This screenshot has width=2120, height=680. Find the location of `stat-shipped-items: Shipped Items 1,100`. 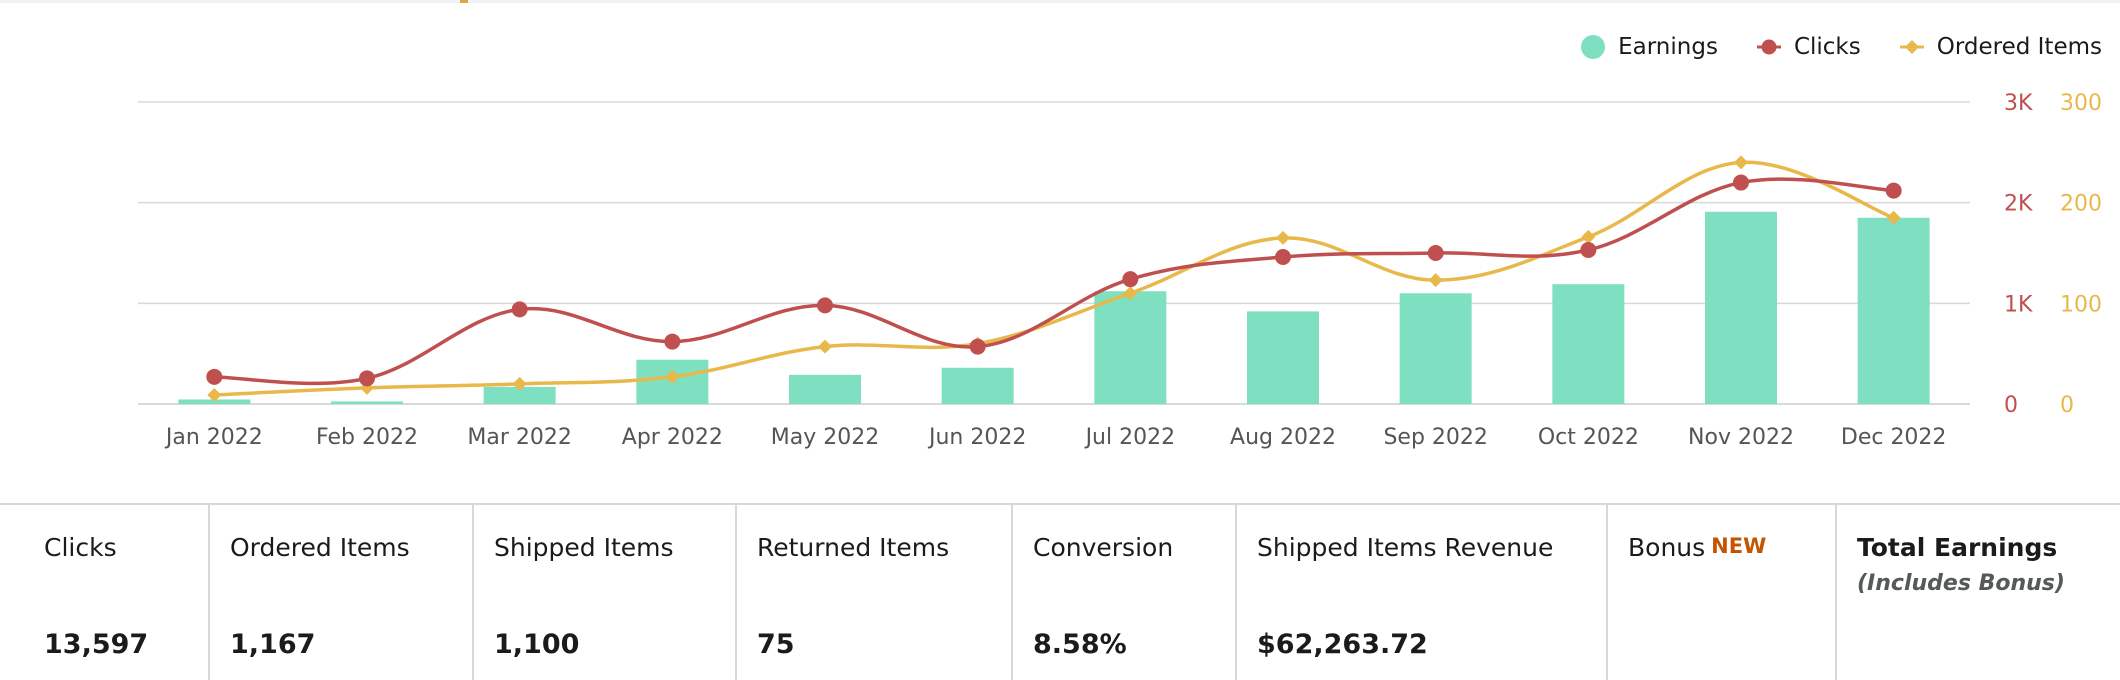

stat-shipped-items: Shipped Items 1,100 is located at coordinates (605, 592).